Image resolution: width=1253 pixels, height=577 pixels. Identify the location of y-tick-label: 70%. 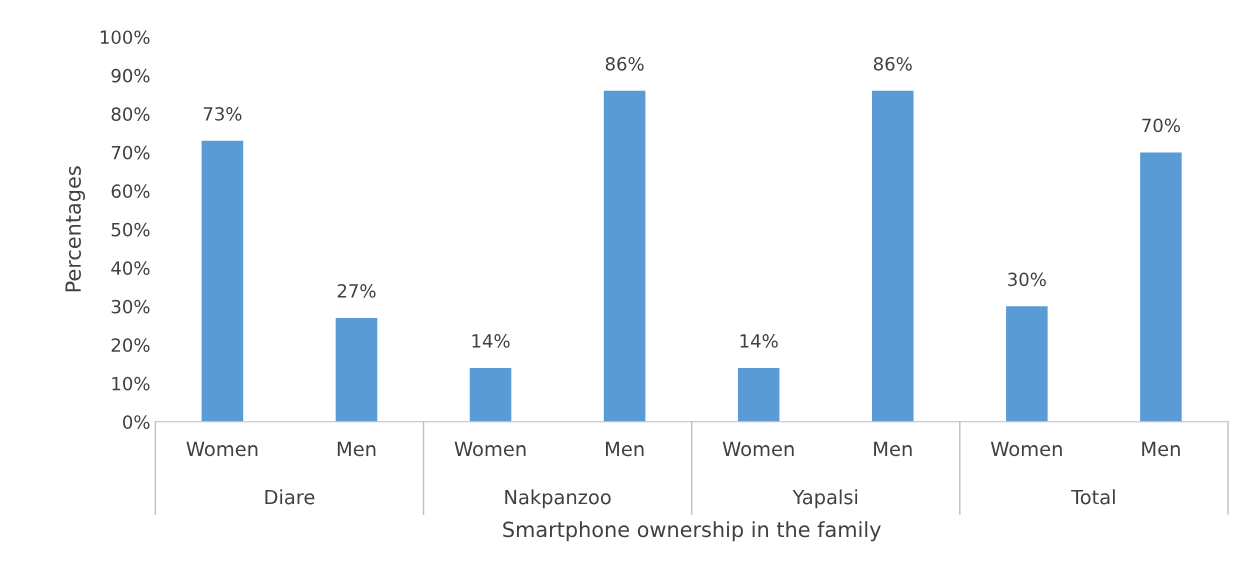
(130, 152).